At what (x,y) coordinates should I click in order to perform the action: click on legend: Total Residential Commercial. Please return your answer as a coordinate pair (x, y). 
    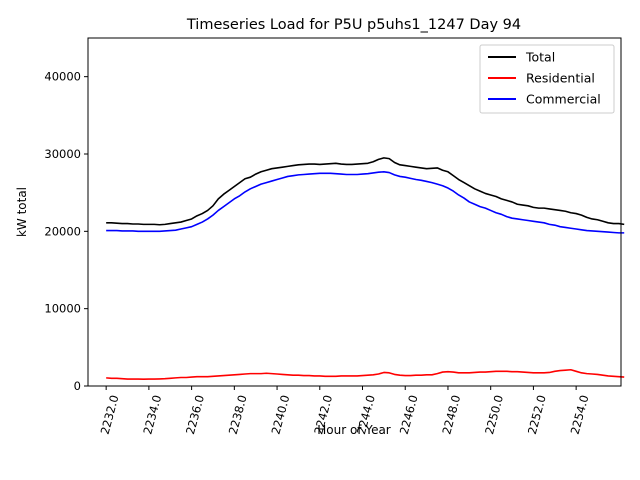
    Looking at the image, I should click on (547, 79).